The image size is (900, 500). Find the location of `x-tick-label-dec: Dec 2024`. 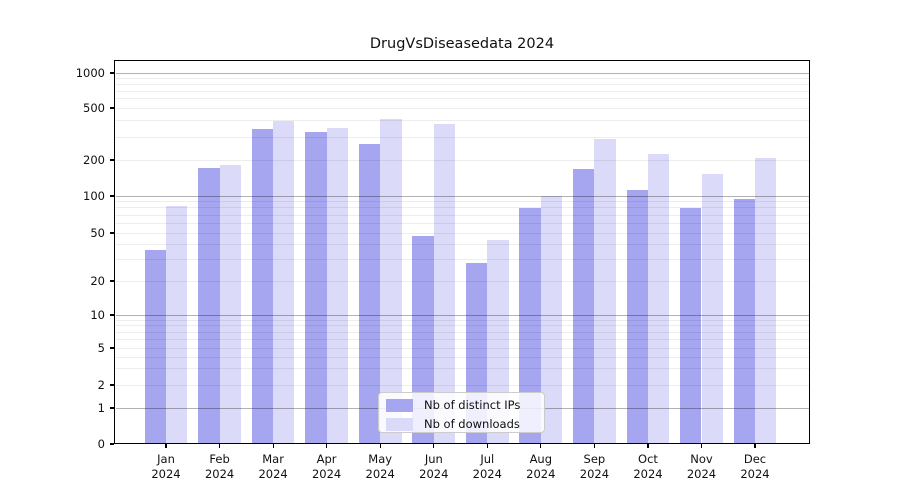

x-tick-label-dec: Dec 2024 is located at coordinates (755, 467).